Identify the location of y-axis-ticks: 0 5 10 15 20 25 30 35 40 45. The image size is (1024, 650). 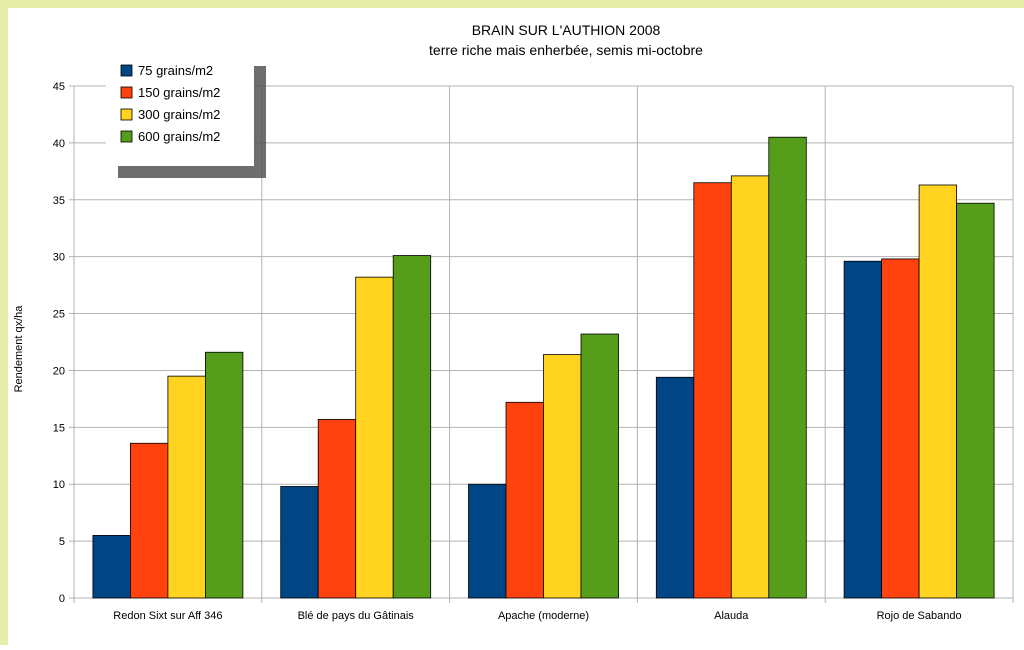
(59, 343).